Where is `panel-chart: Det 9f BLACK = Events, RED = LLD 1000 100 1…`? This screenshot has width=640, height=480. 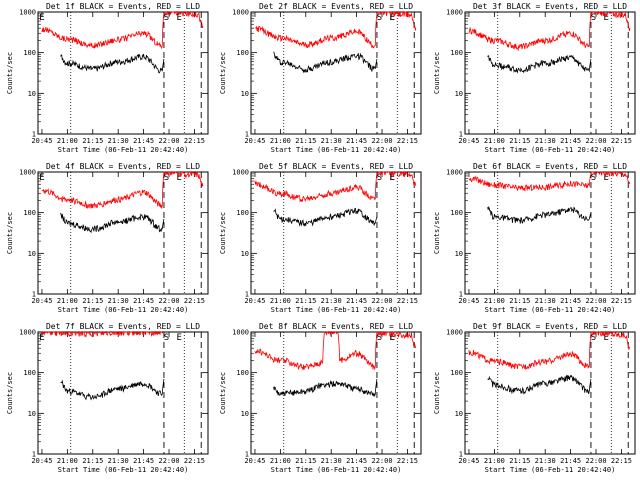 panel-chart: Det 9f BLACK = Events, RED = LLD 1000 100 1… is located at coordinates (534, 398).